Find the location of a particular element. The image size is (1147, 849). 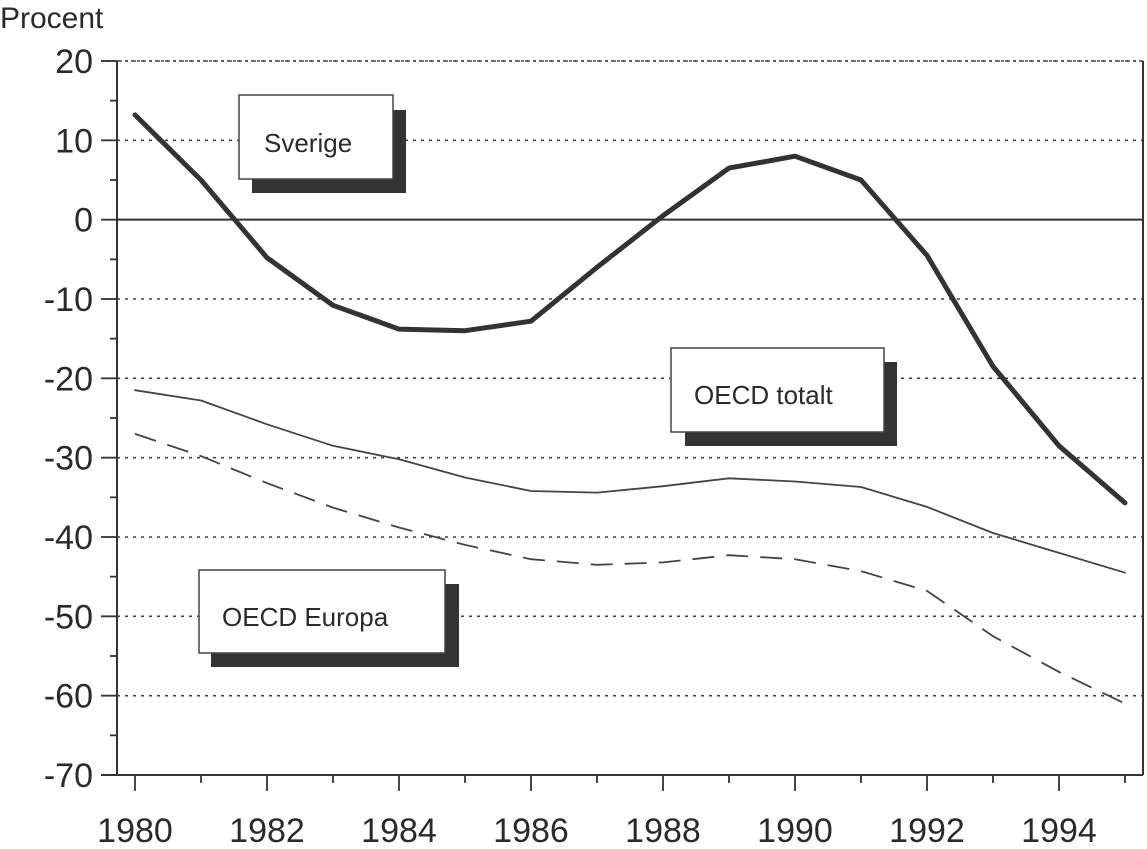

y-tick-label: -10 is located at coordinates (68, 300).